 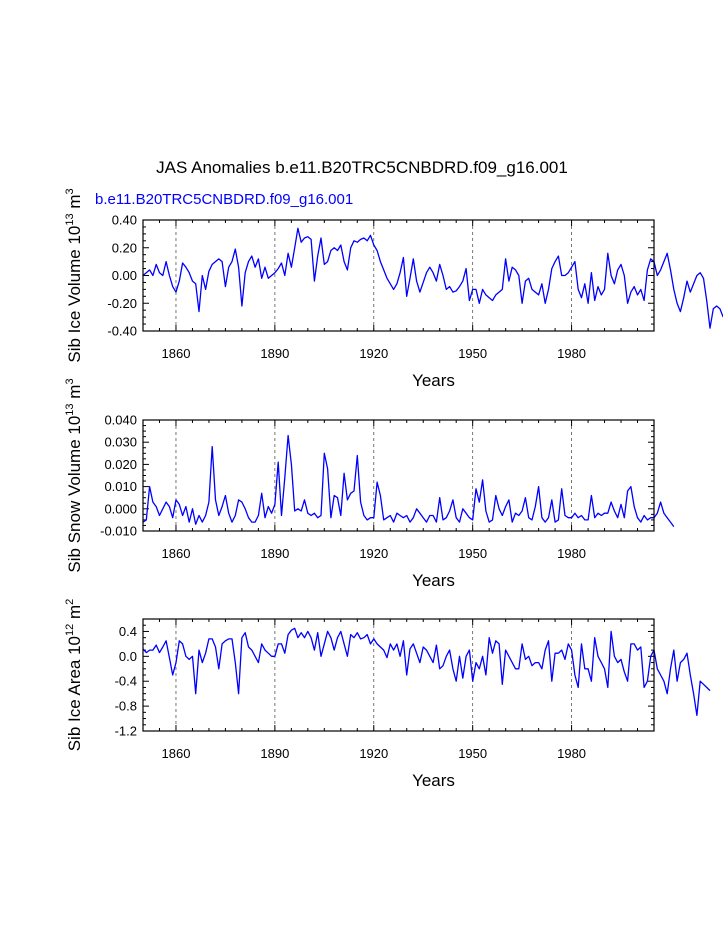 I want to click on y-tick-label: 0.040, so click(x=120, y=420).